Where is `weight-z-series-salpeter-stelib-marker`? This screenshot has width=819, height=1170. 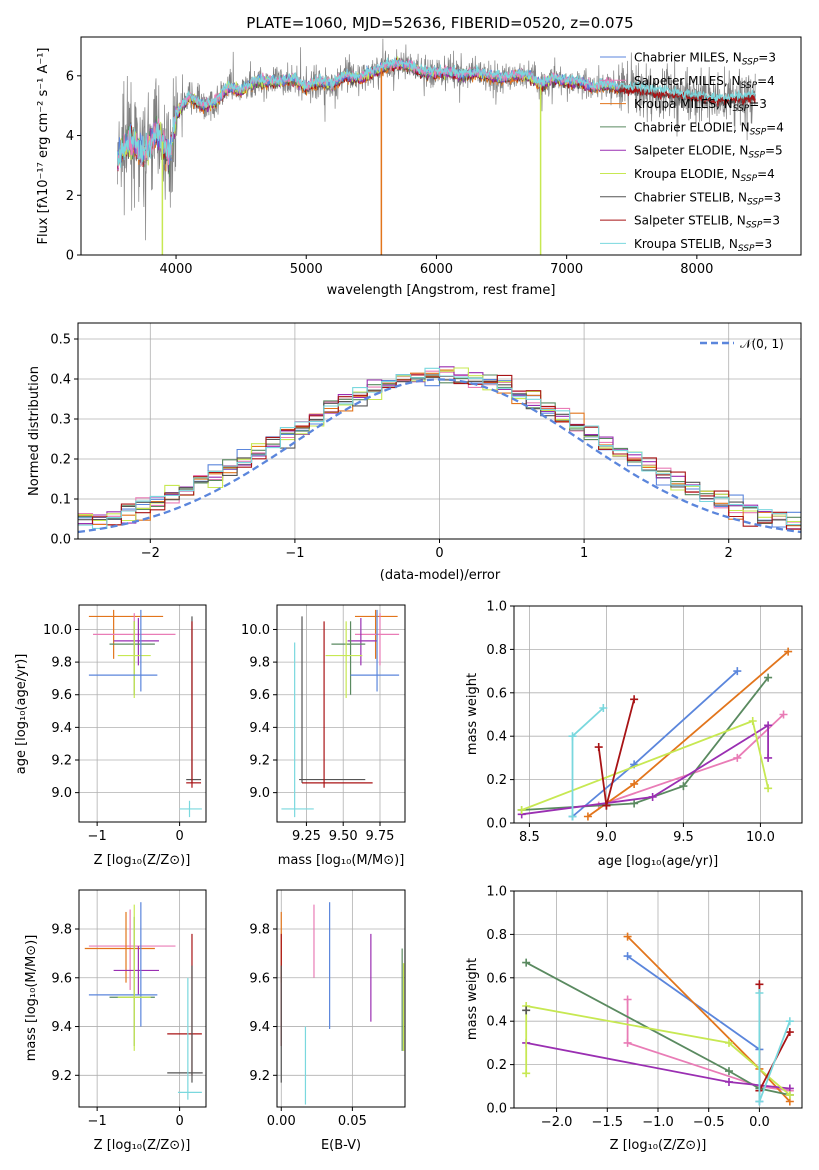
weight-z-series-salpeter-stelib-marker is located at coordinates (759, 984).